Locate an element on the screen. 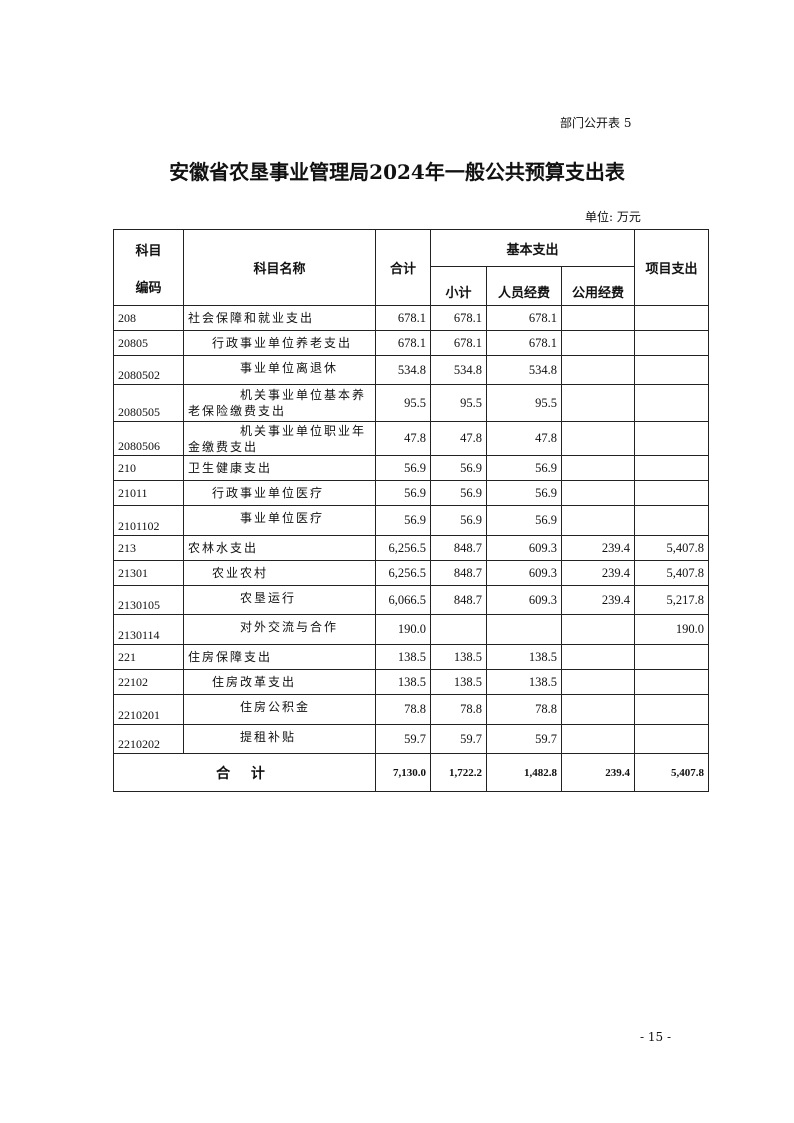 Image resolution: width=794 pixels, height=1123 pixels. row-name: 行政事业单位养老支出 is located at coordinates (279, 343).